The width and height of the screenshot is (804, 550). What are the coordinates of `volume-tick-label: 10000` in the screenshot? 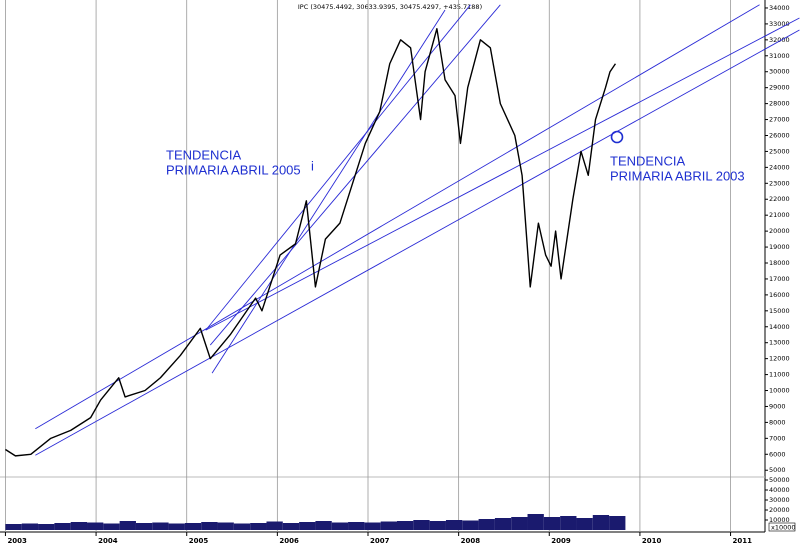 It's located at (779, 520).